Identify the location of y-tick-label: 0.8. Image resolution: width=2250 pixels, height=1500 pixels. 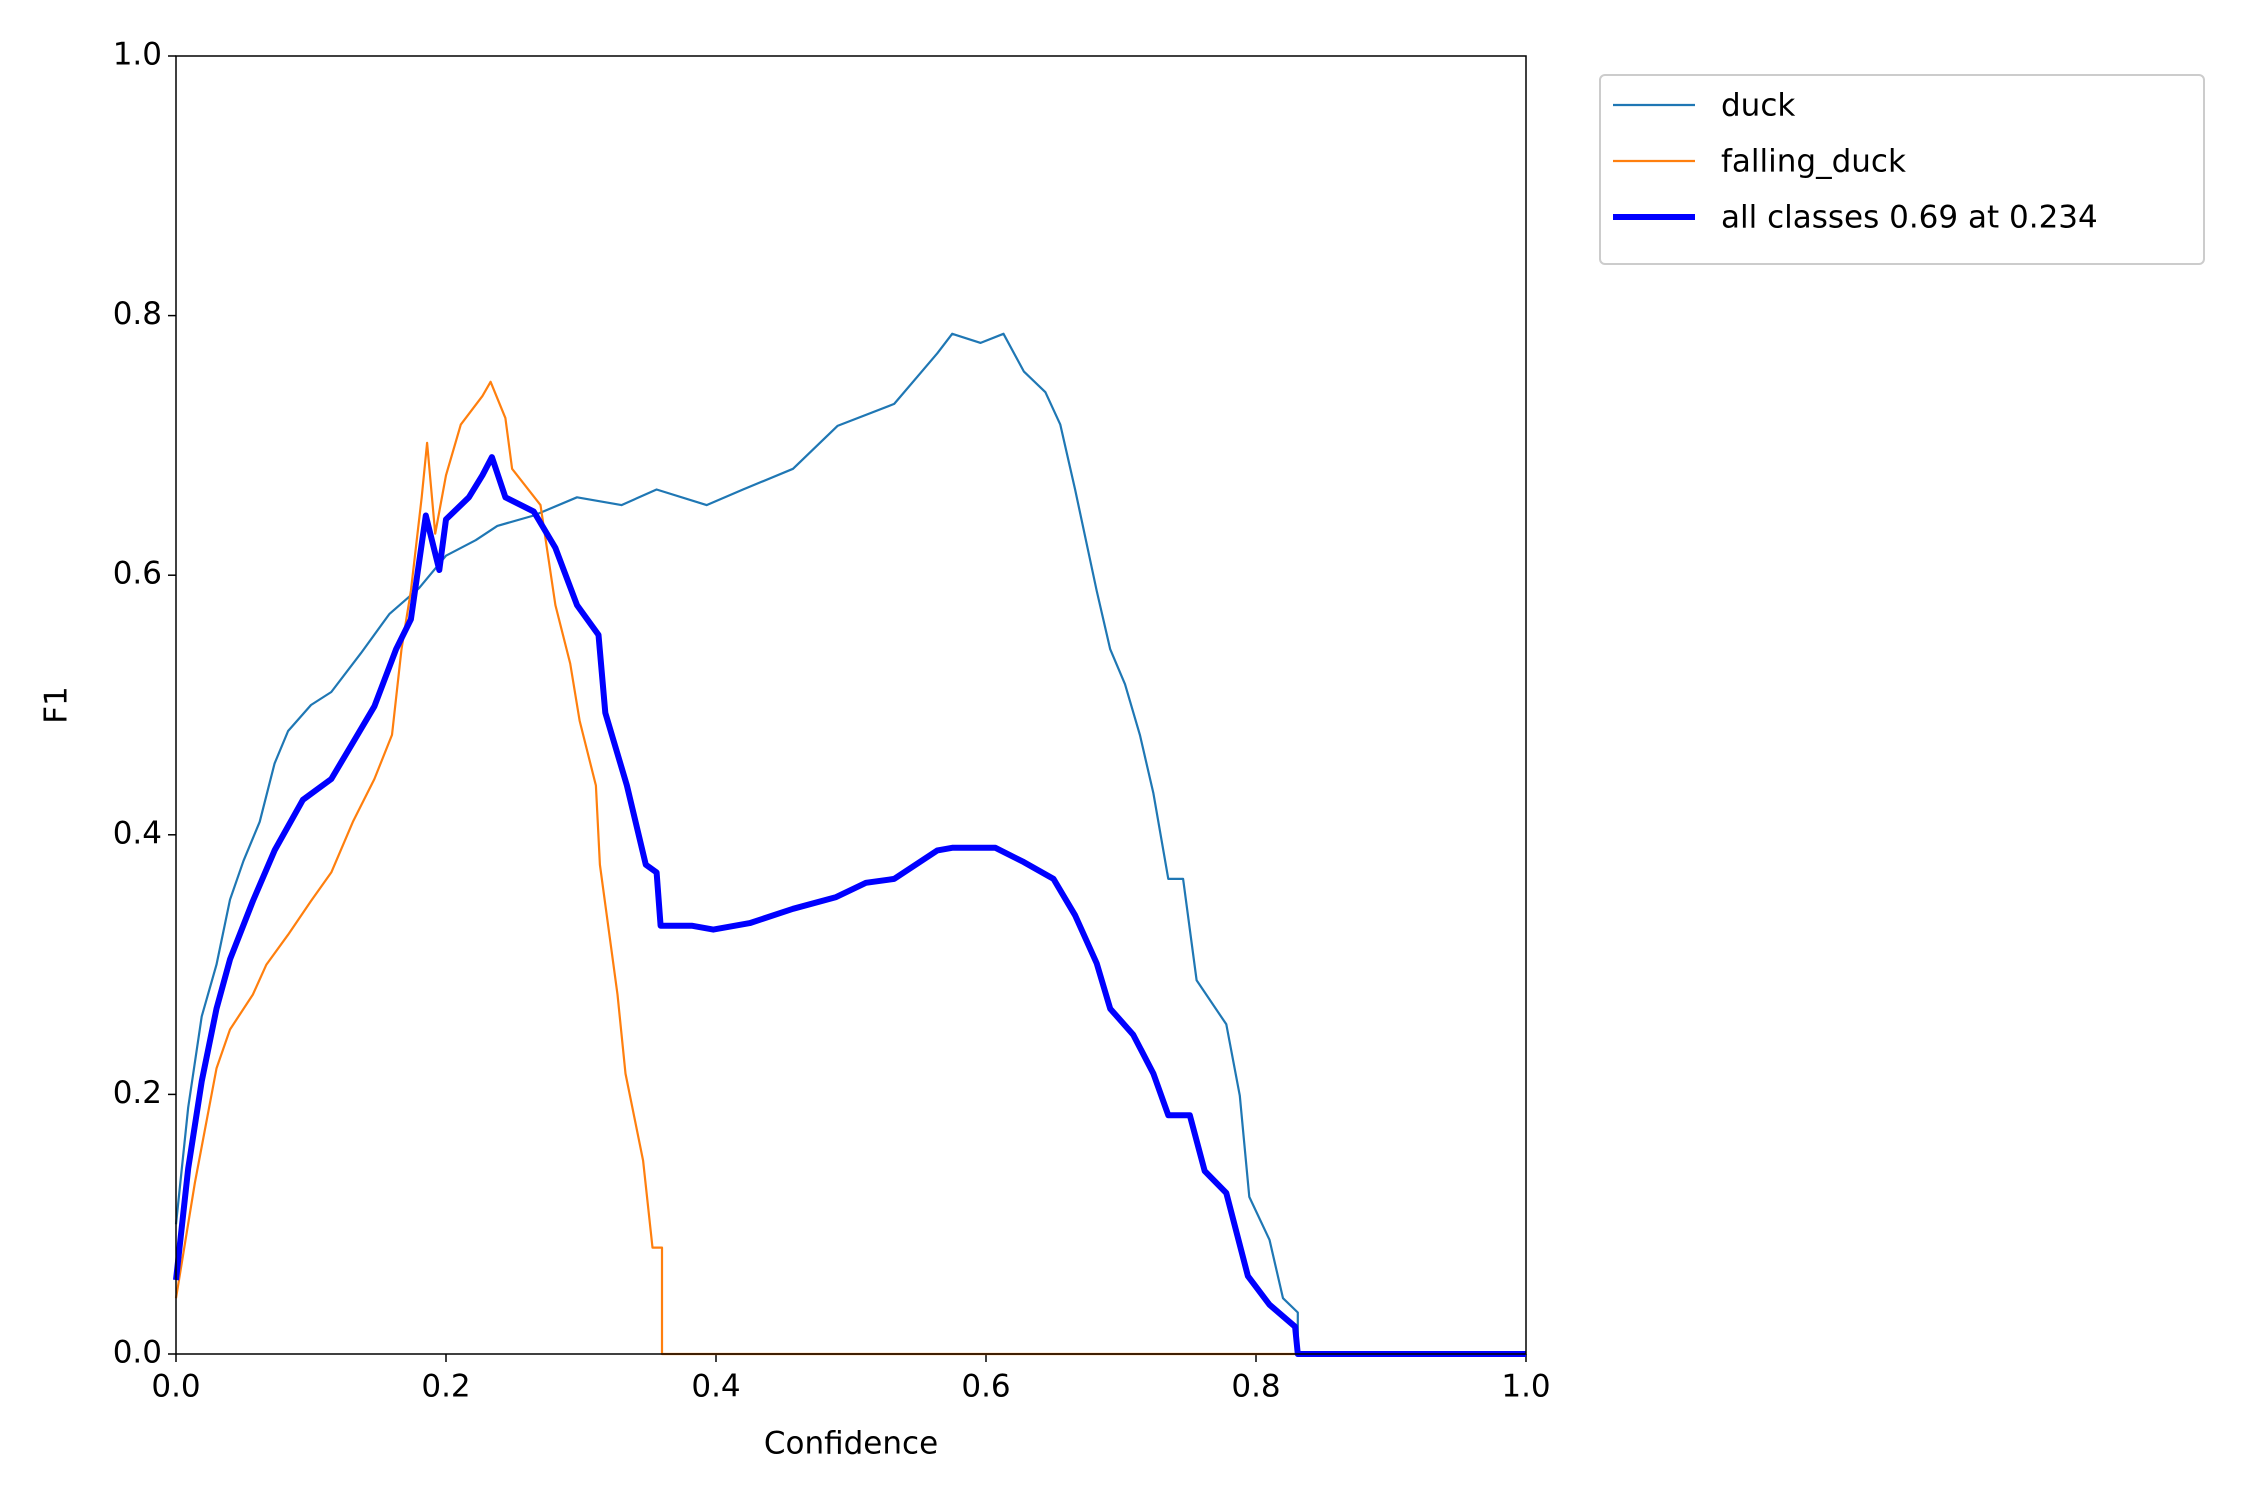
(137, 314).